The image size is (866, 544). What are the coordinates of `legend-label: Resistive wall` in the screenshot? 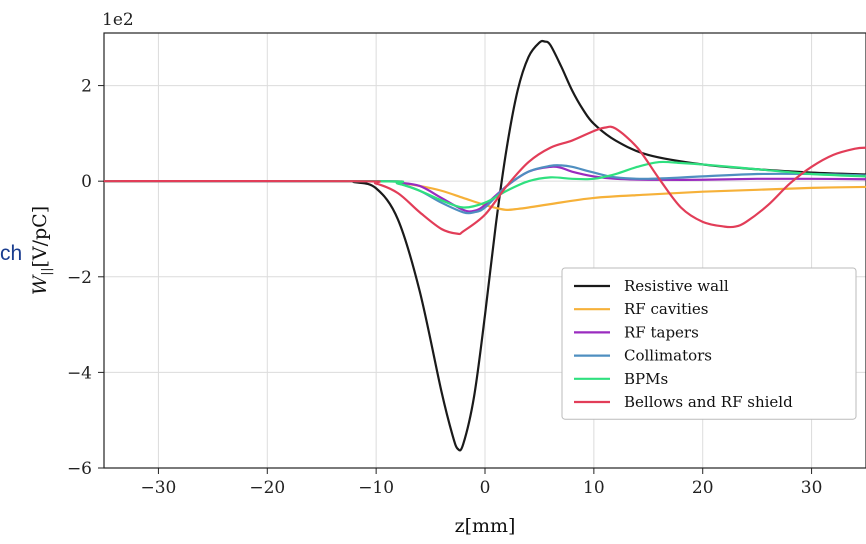 It's located at (676, 286).